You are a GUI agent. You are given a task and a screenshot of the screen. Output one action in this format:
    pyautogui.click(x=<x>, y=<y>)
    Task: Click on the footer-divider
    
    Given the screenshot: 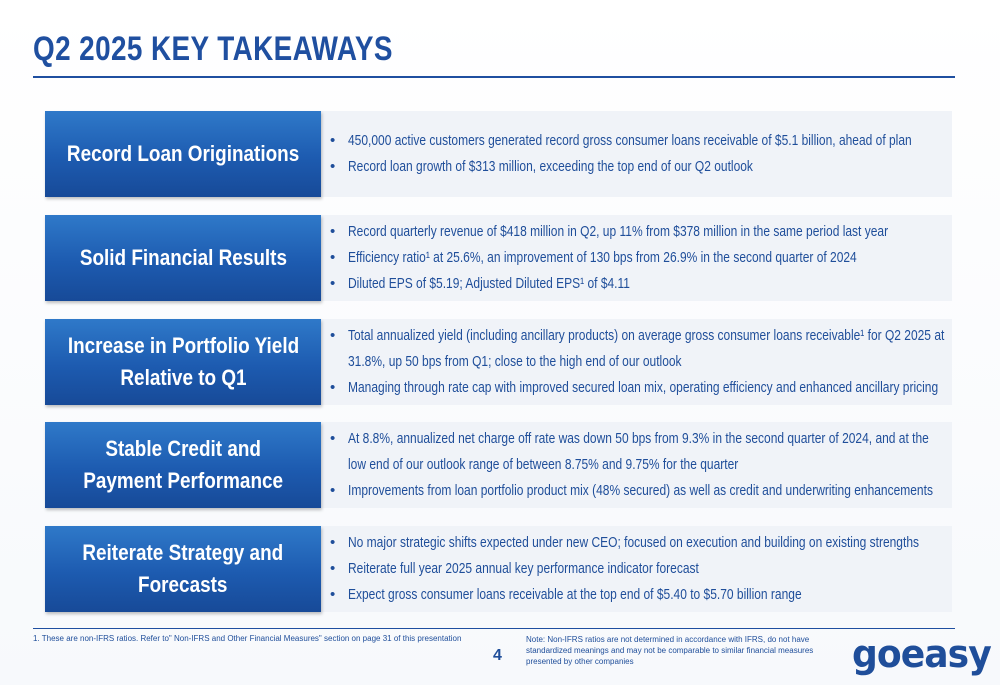 What is the action you would take?
    pyautogui.click(x=494, y=628)
    